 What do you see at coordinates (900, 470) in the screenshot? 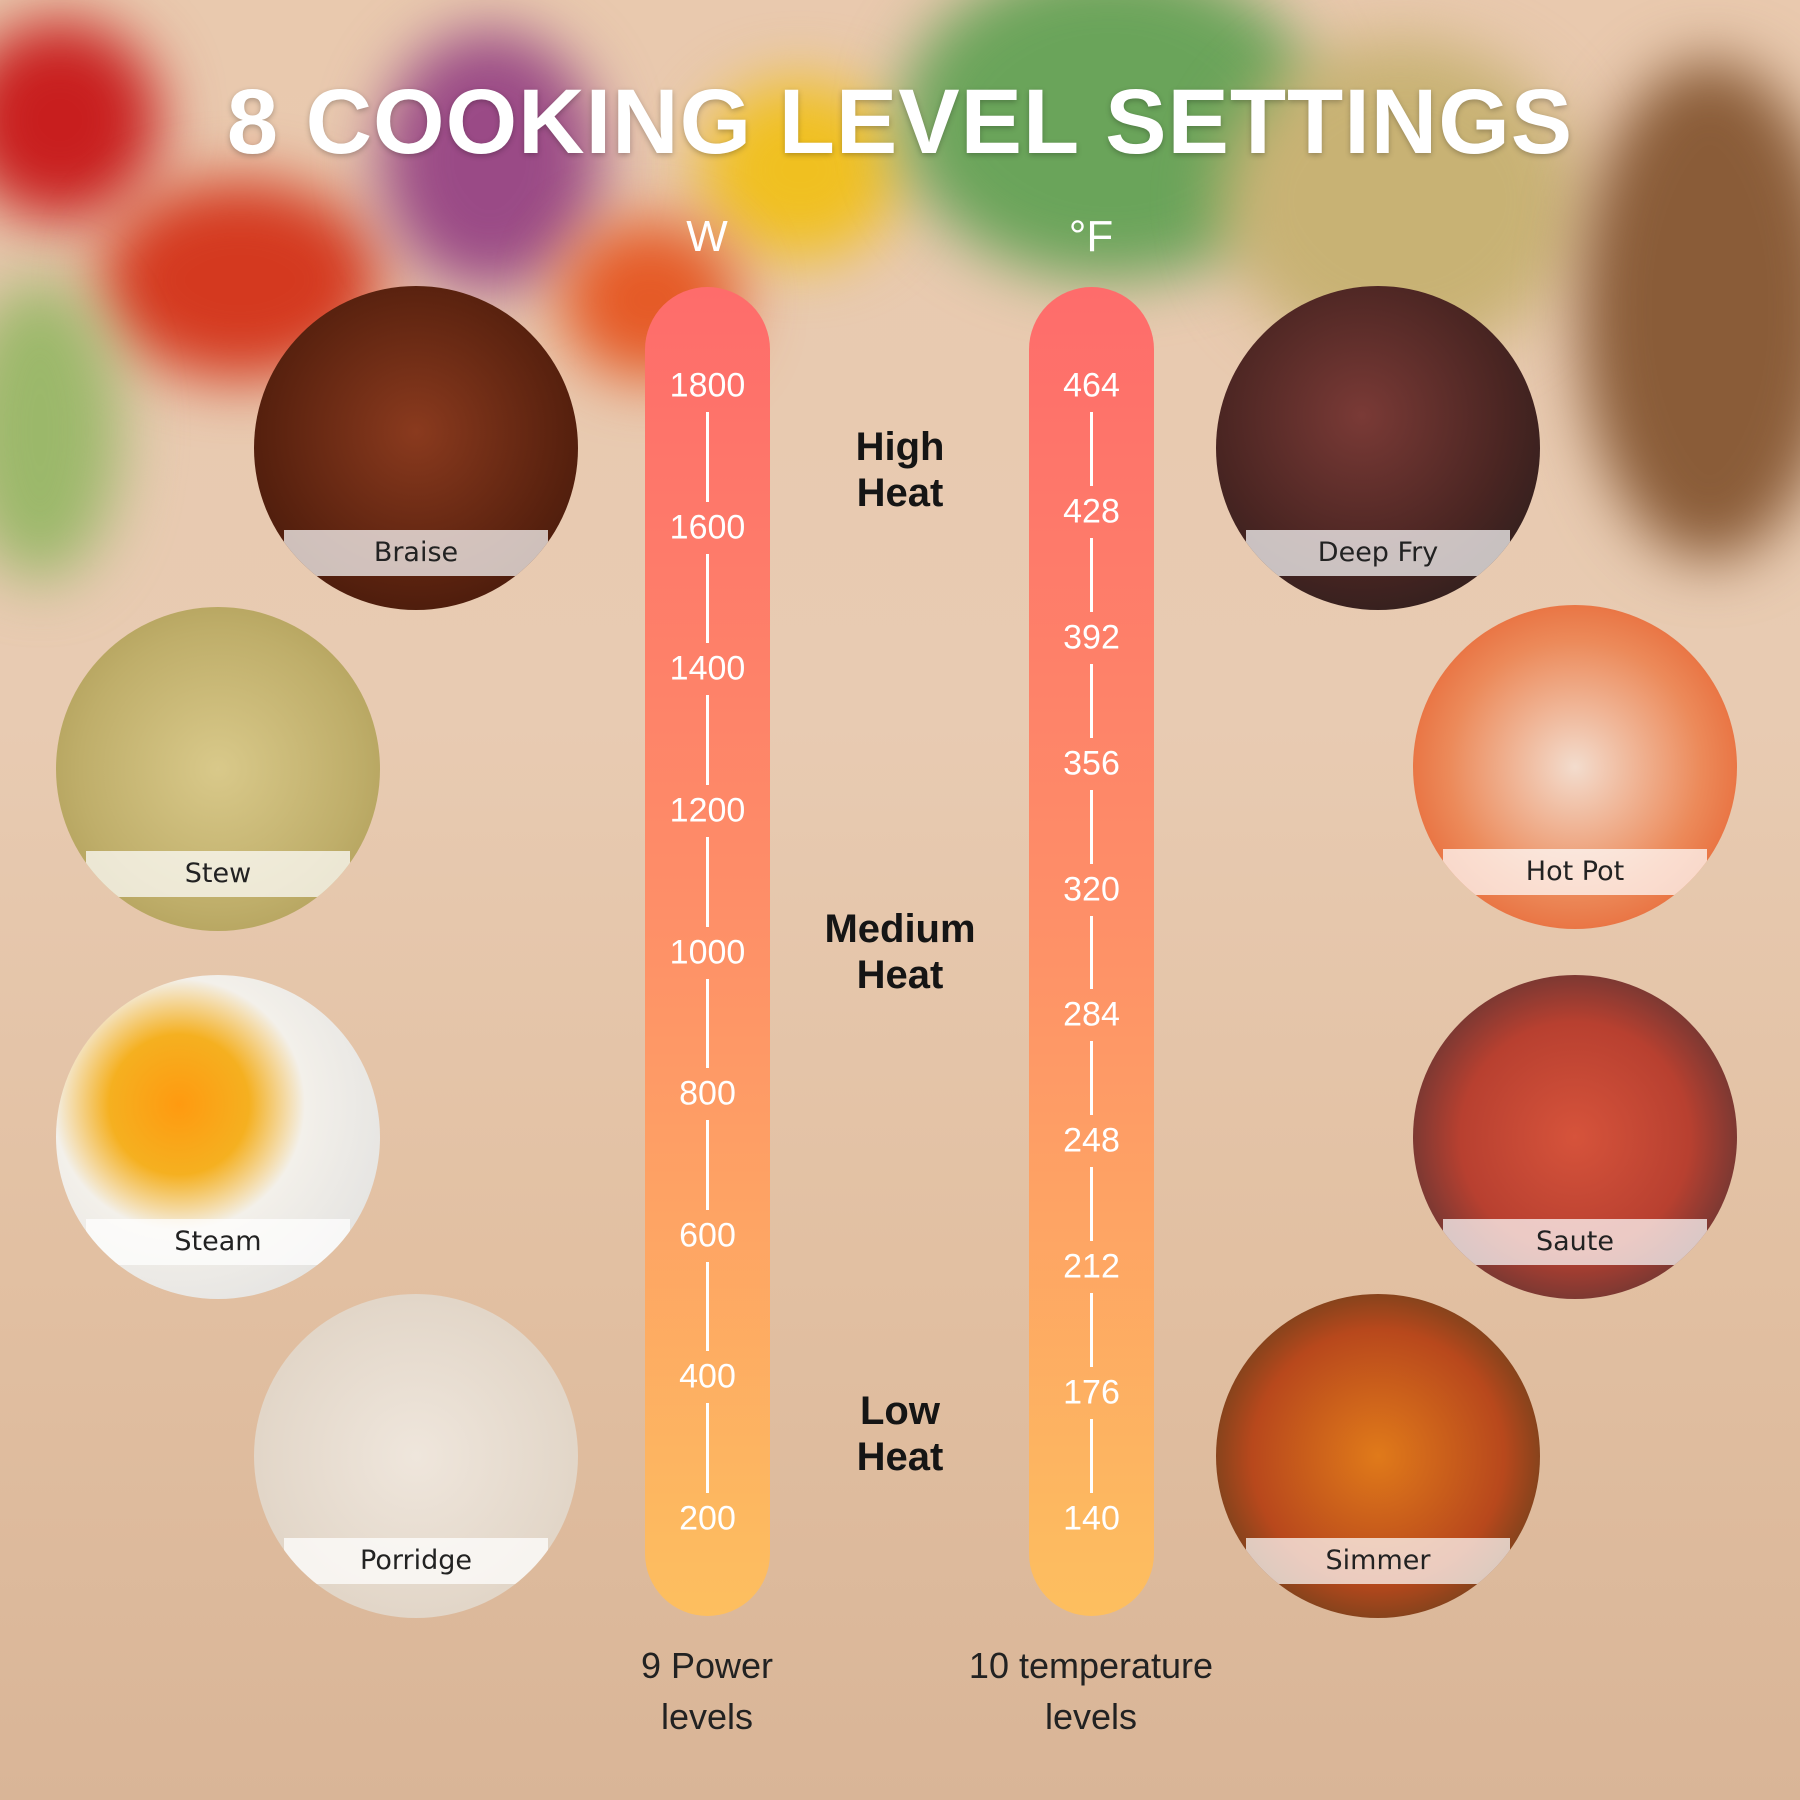
I see `high-heat-label: High Heat` at bounding box center [900, 470].